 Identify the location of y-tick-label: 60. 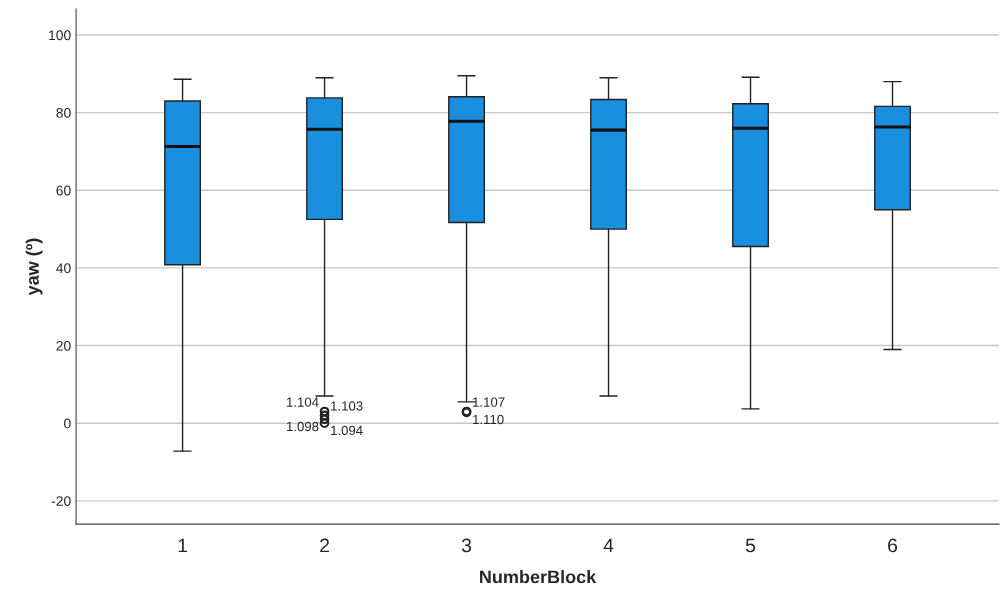
(63, 190).